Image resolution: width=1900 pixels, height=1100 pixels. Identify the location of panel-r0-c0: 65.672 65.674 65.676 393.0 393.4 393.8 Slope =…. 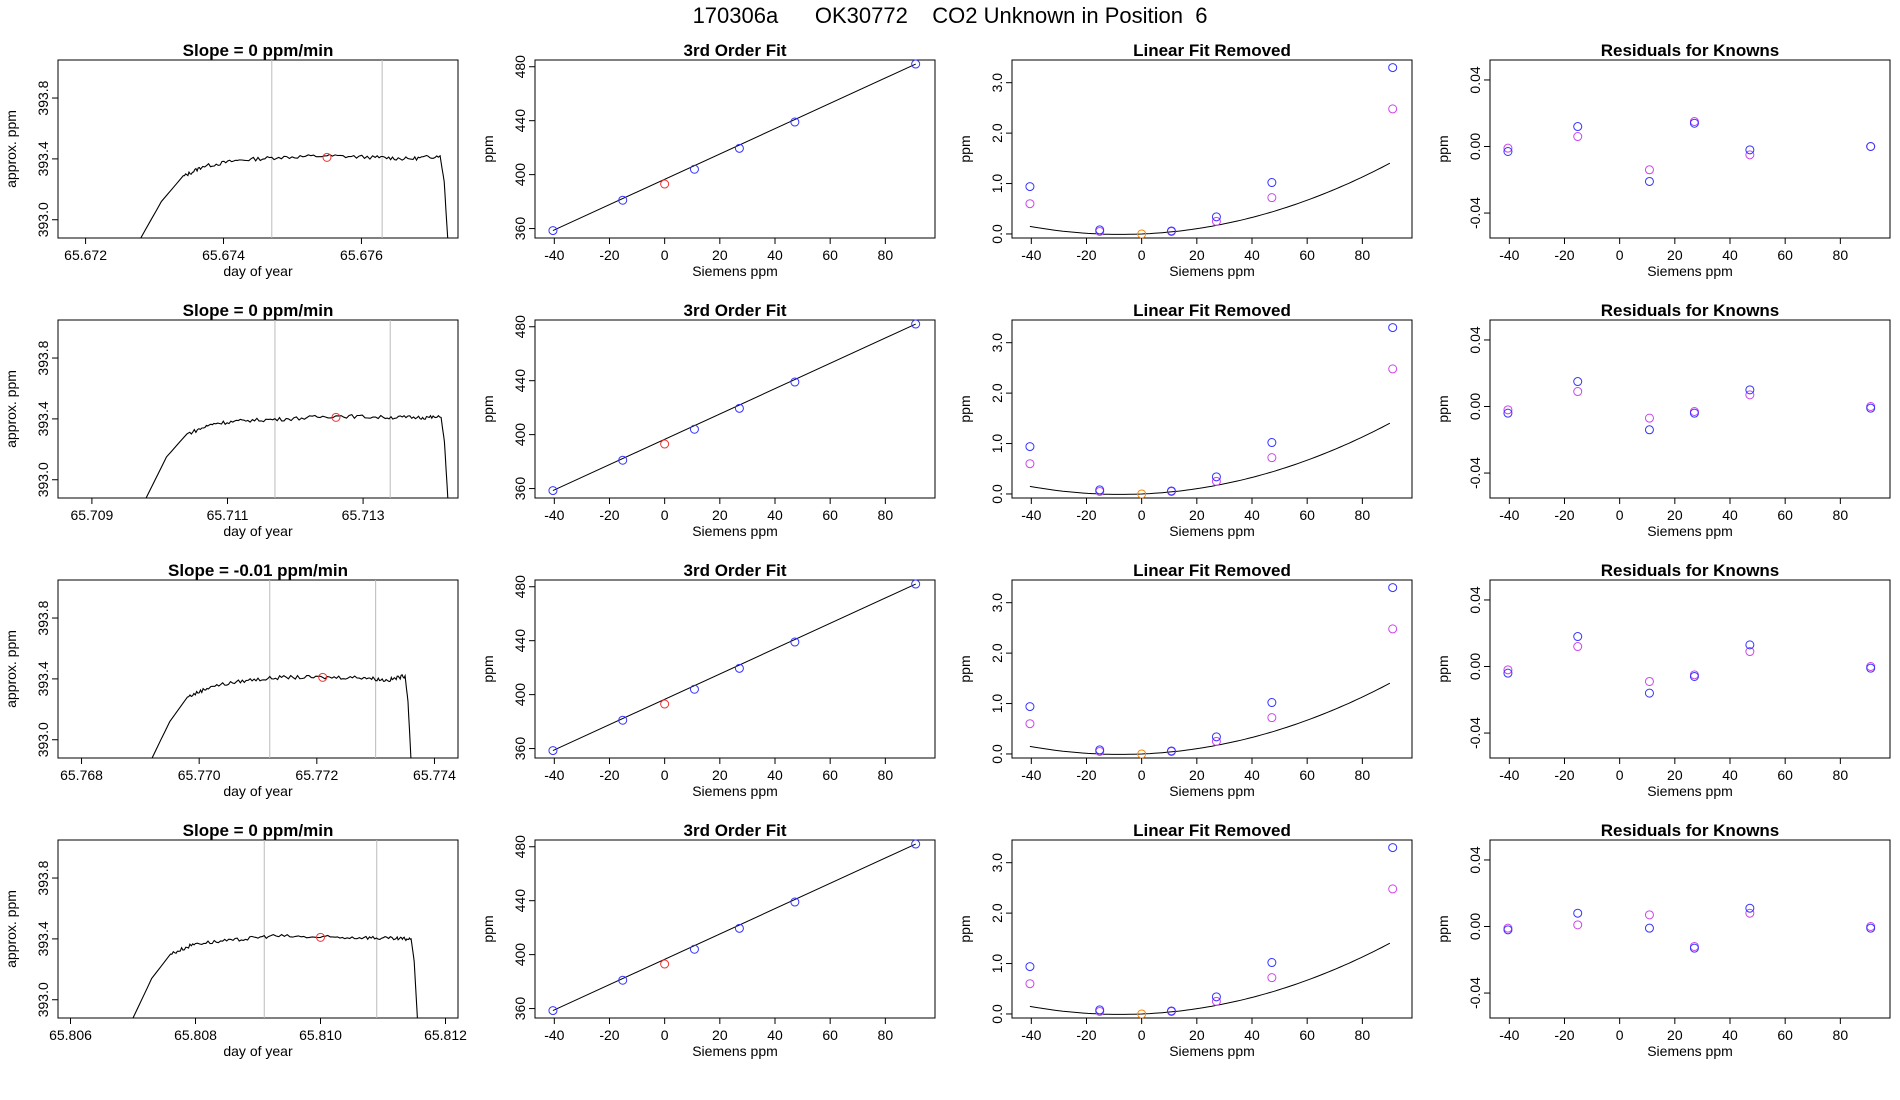
(231, 160).